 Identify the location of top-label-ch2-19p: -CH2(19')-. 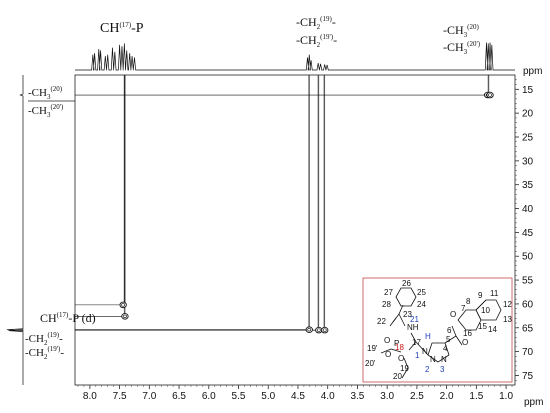
(316, 41).